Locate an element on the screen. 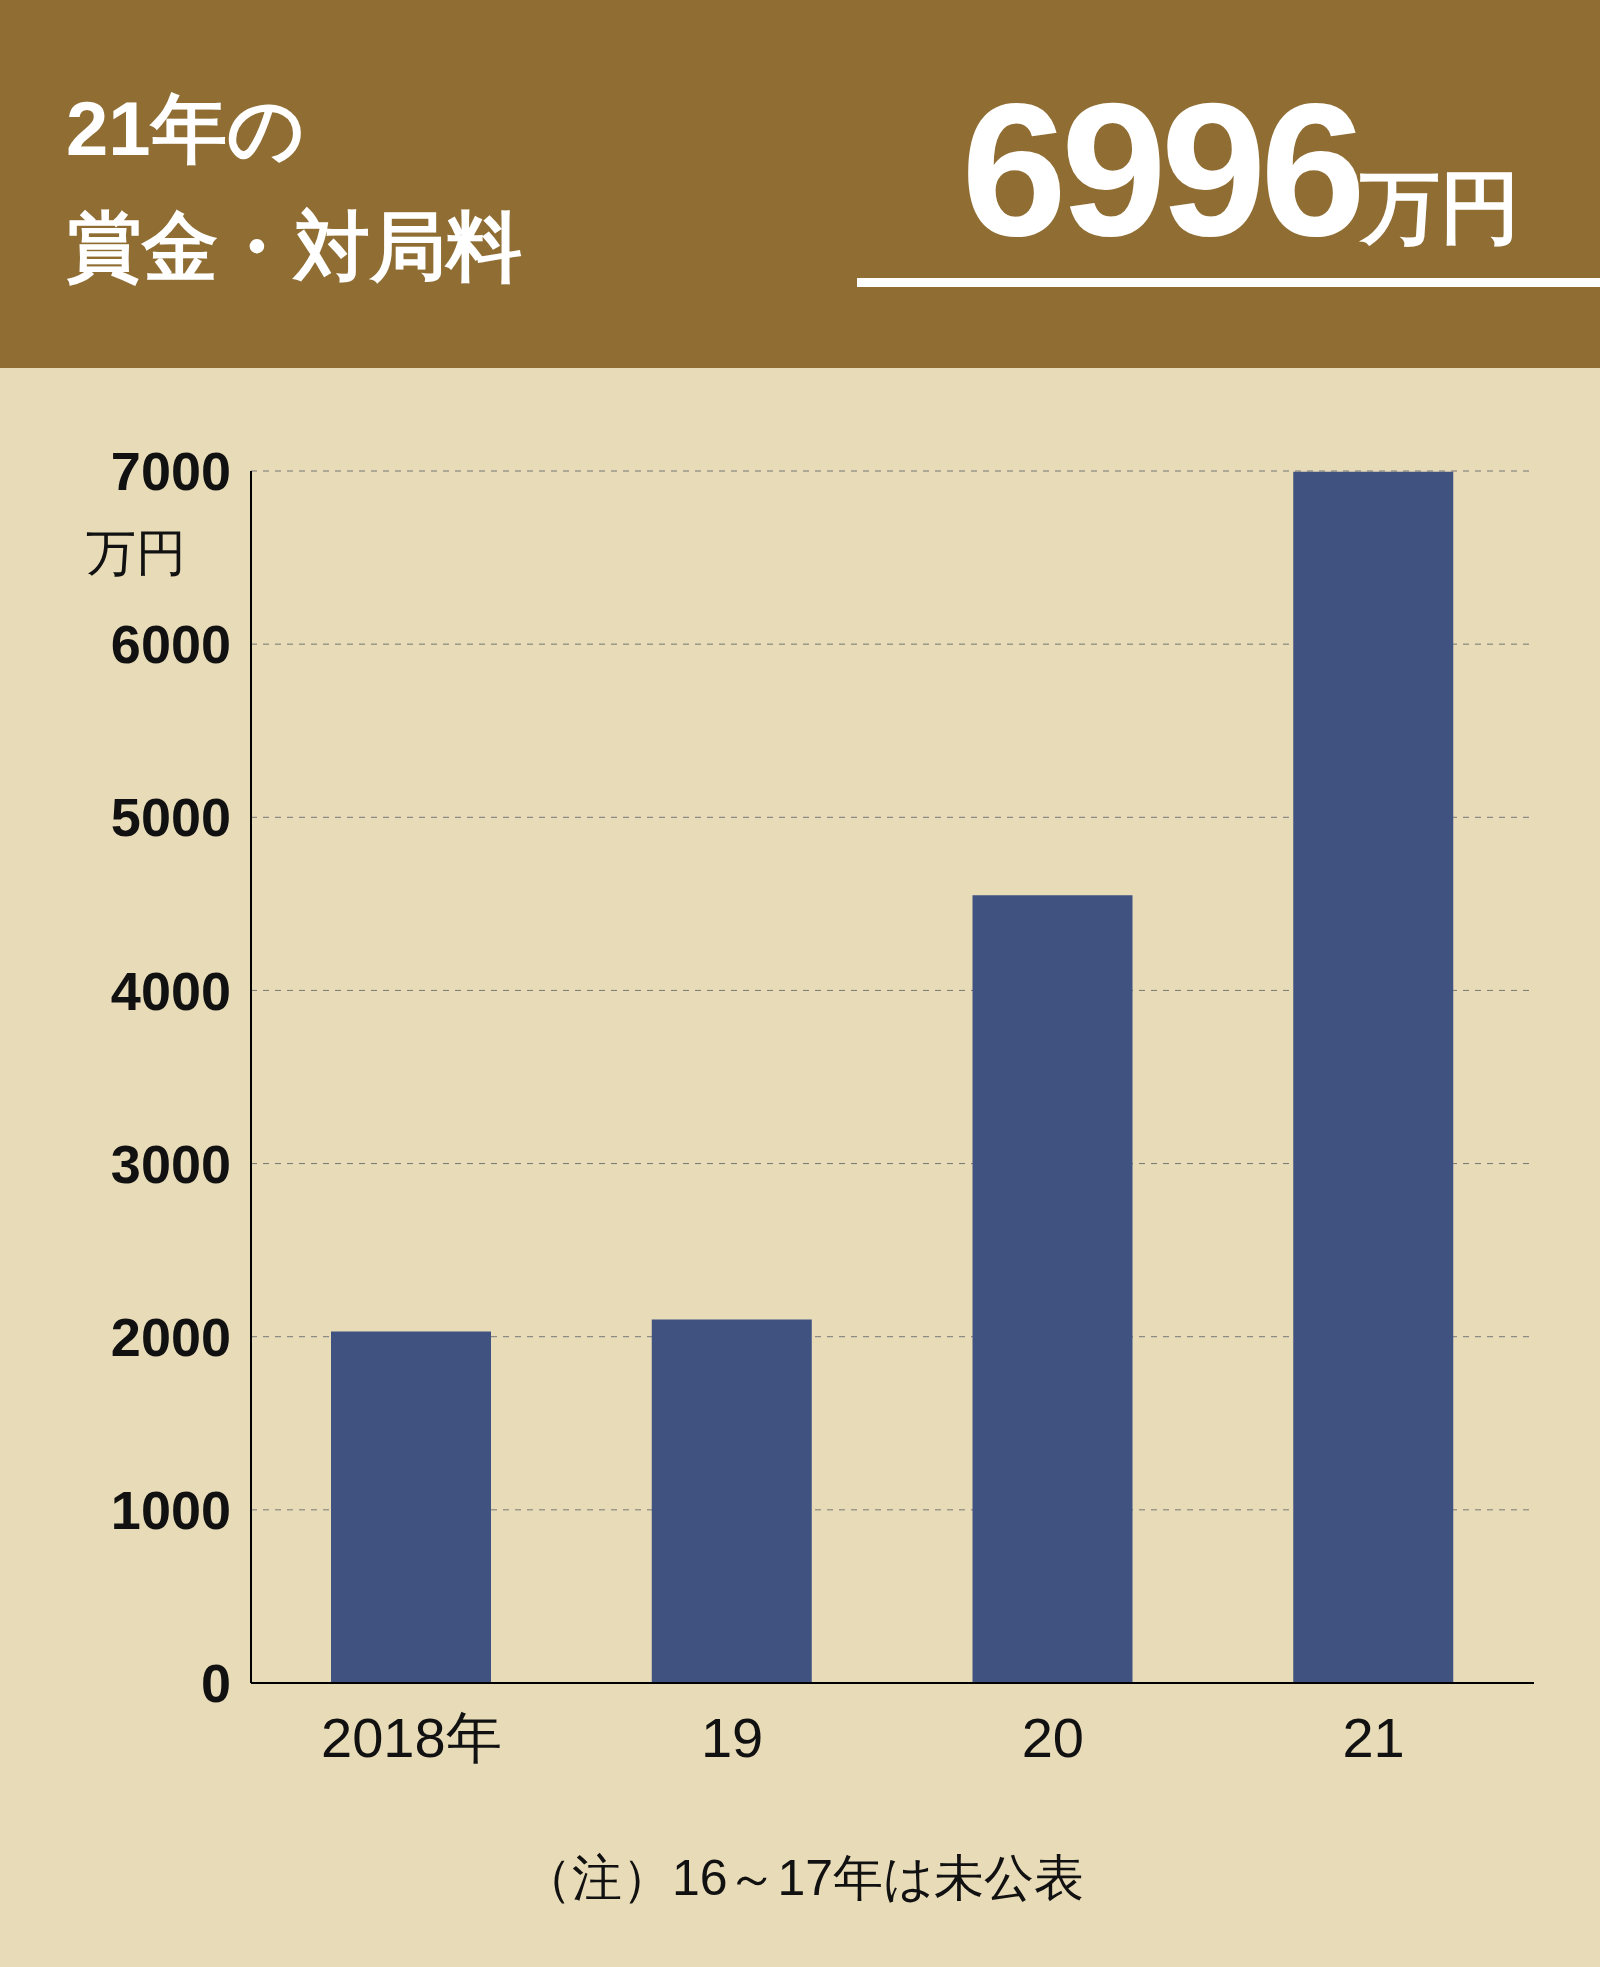 The width and height of the screenshot is (1600, 1967). chart-title: 21年の is located at coordinates (186, 129).